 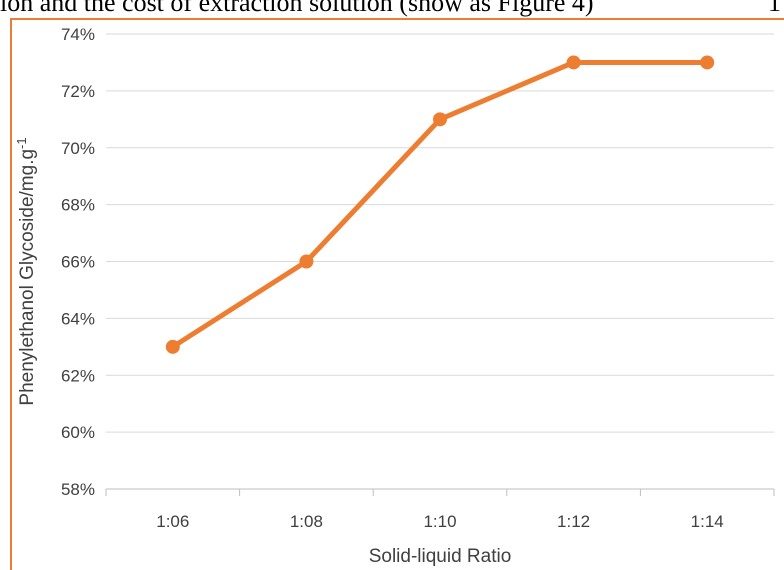 What do you see at coordinates (440, 556) in the screenshot?
I see `x-axis-title: Solid-liquid Ratio` at bounding box center [440, 556].